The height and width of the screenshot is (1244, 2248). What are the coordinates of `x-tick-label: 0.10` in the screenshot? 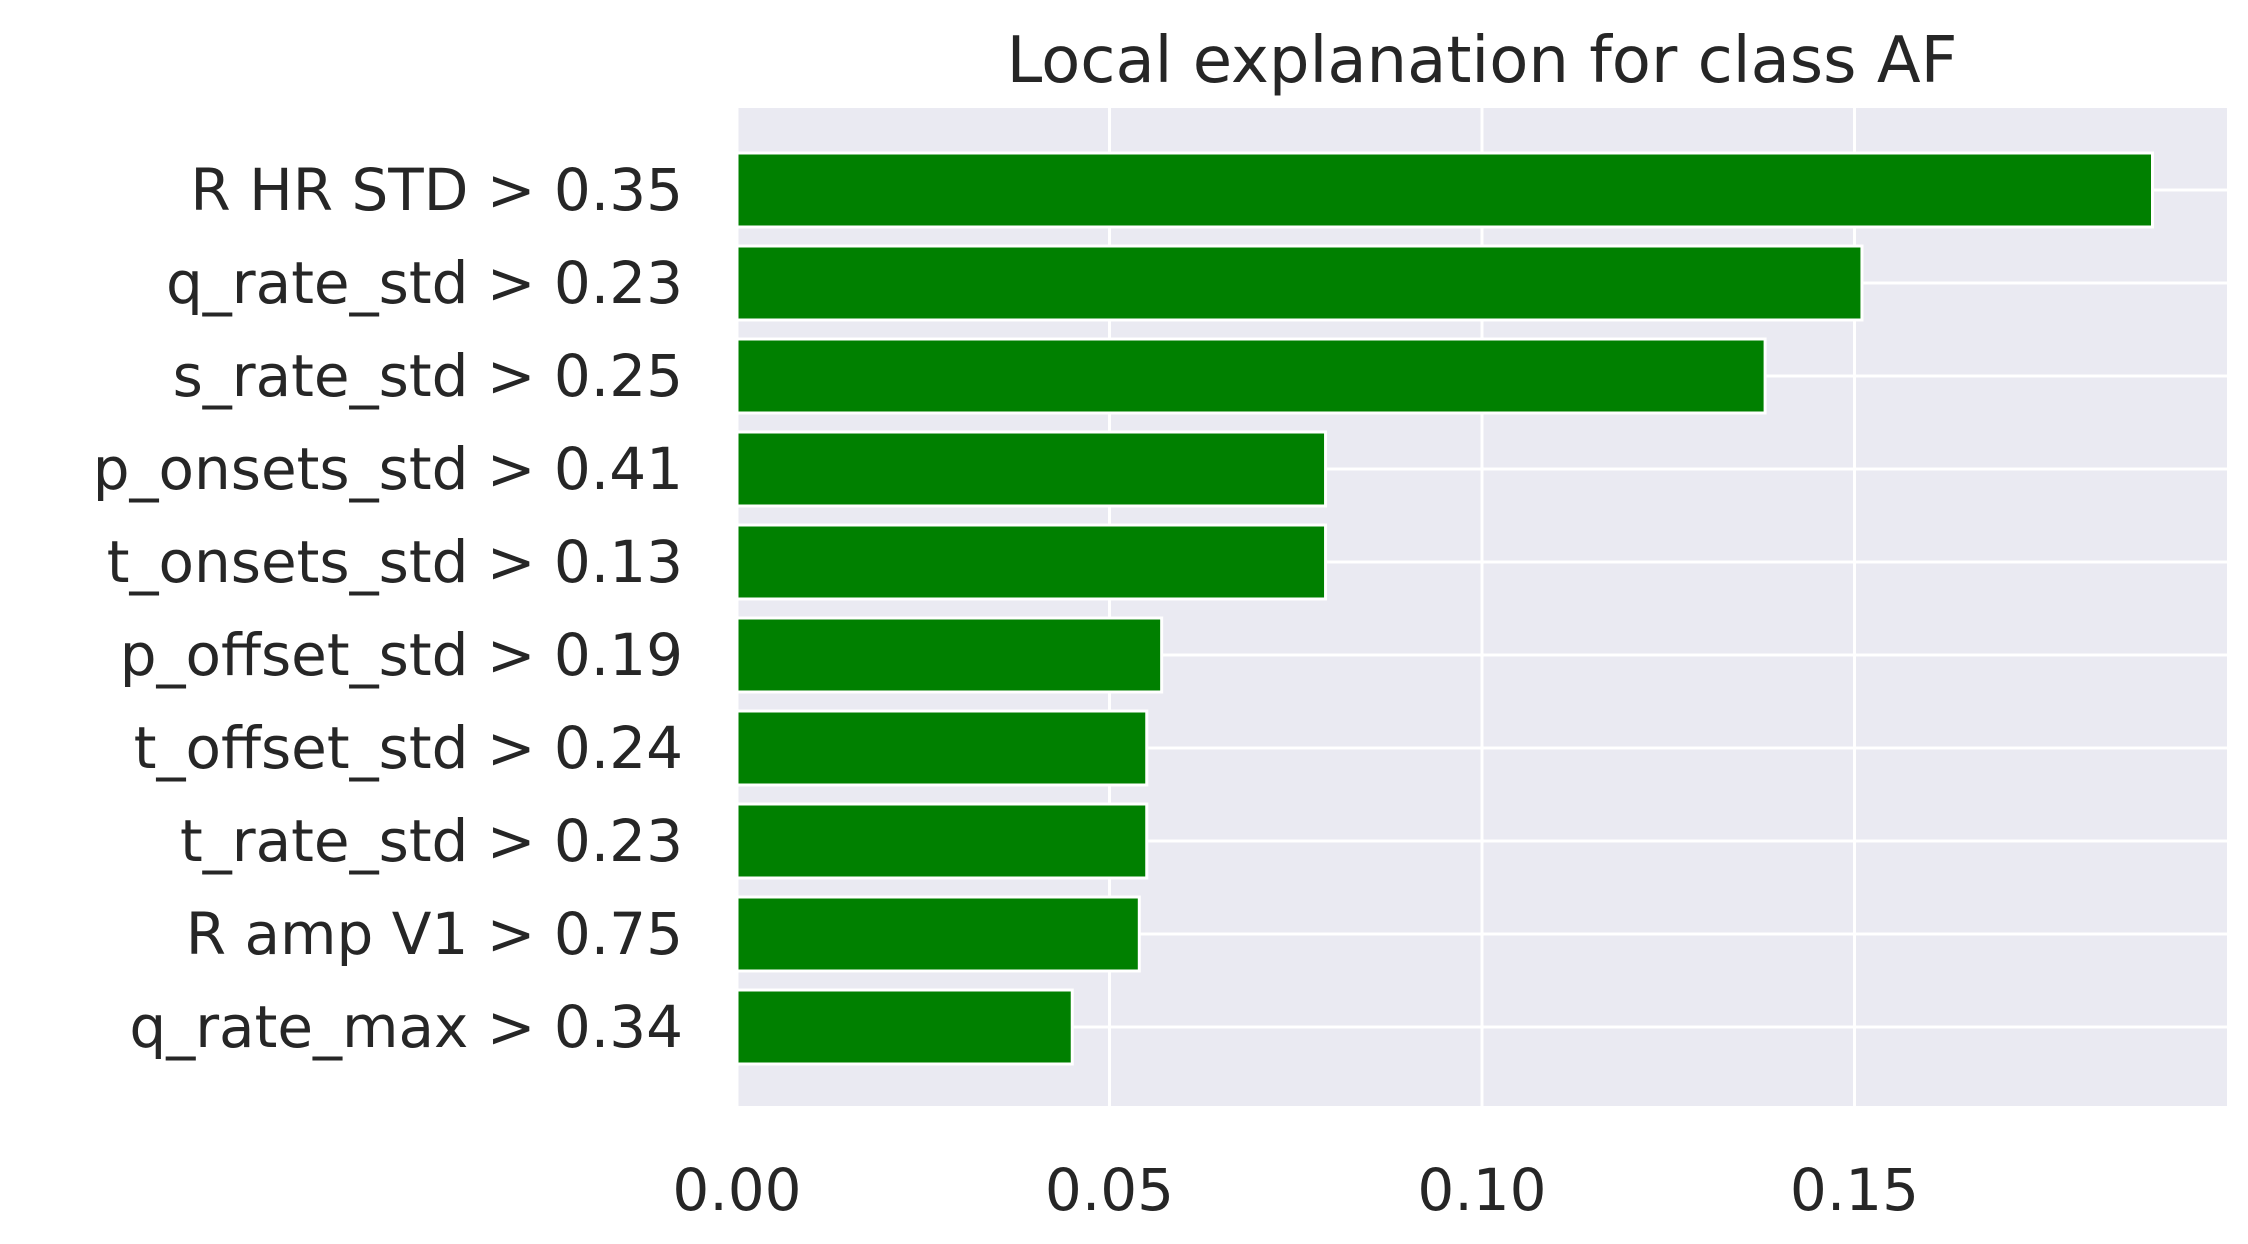 It's located at (1481, 1190).